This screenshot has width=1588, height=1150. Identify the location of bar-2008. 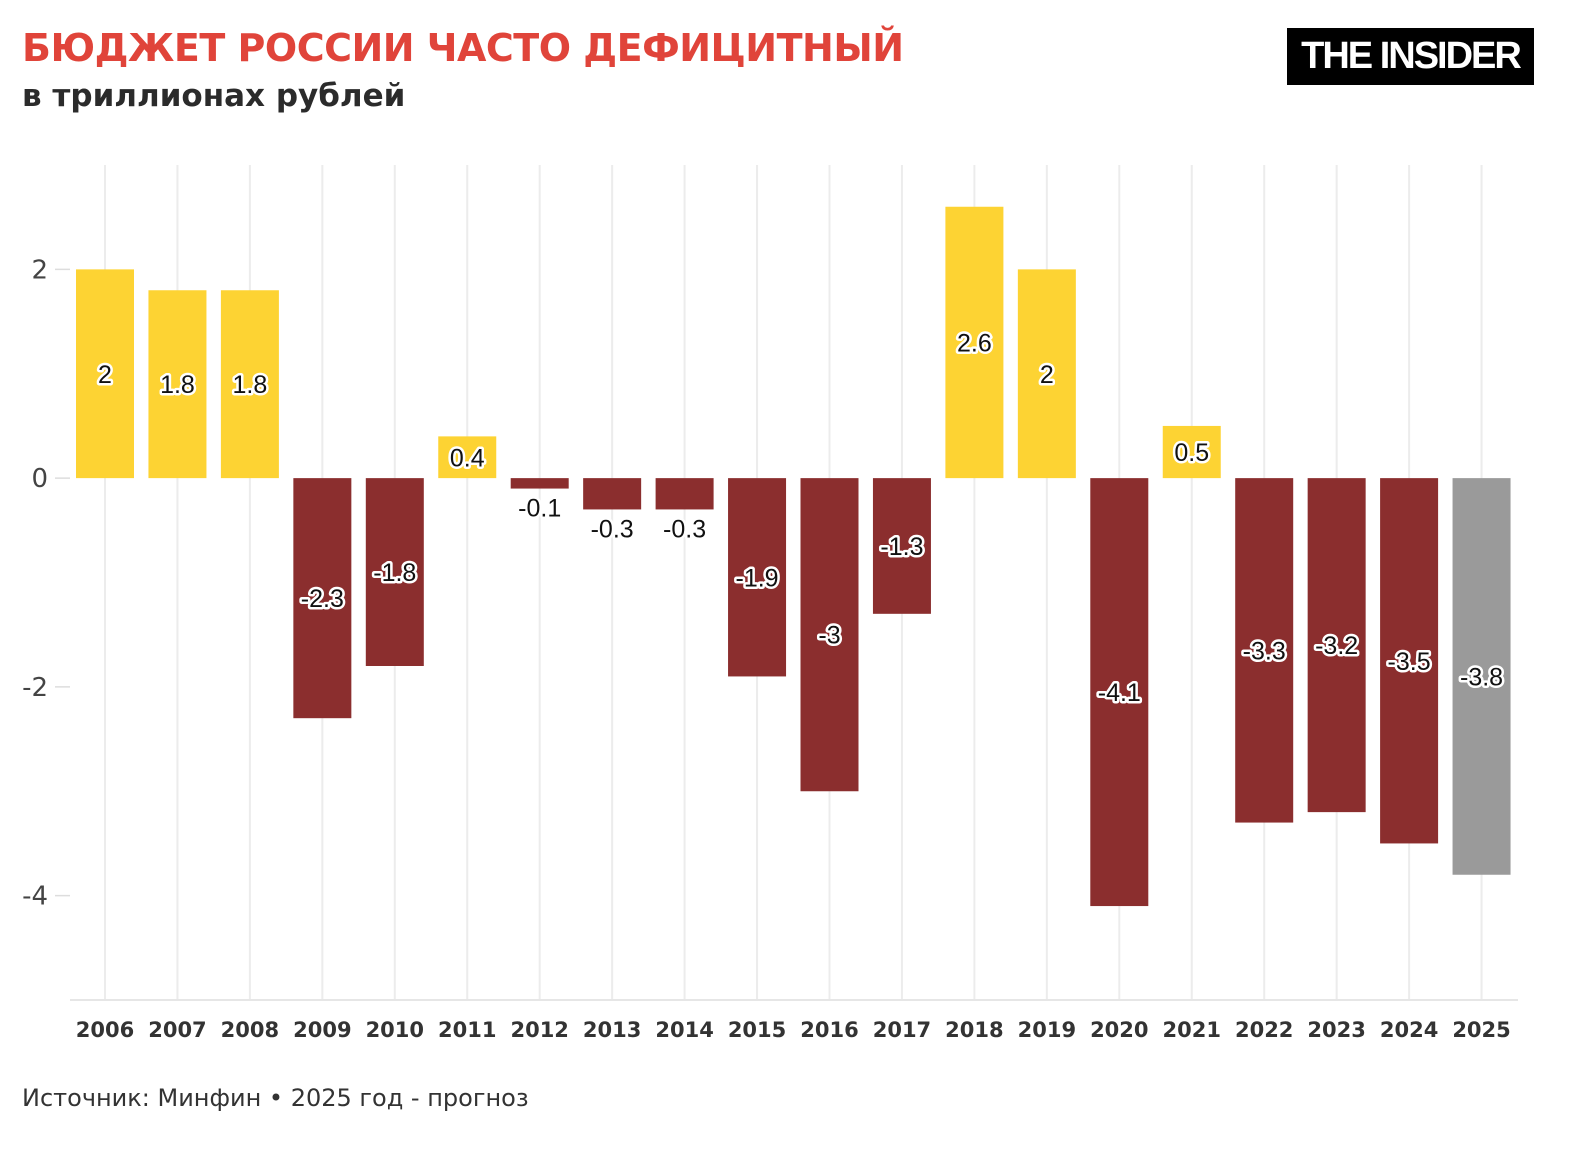
(249, 384).